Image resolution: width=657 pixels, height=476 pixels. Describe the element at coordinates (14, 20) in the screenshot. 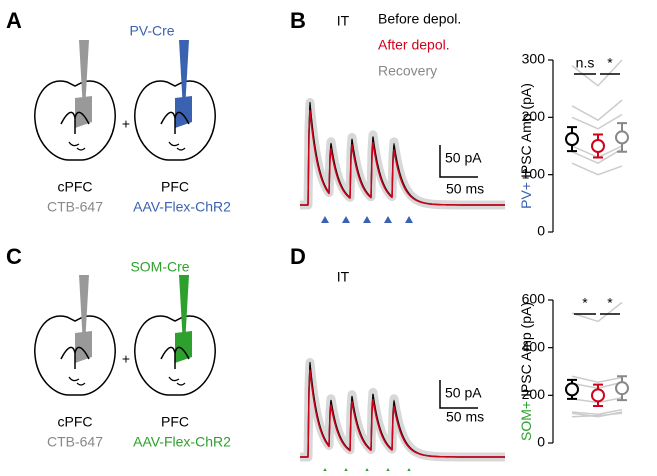

I see `panel-letter: A` at that location.